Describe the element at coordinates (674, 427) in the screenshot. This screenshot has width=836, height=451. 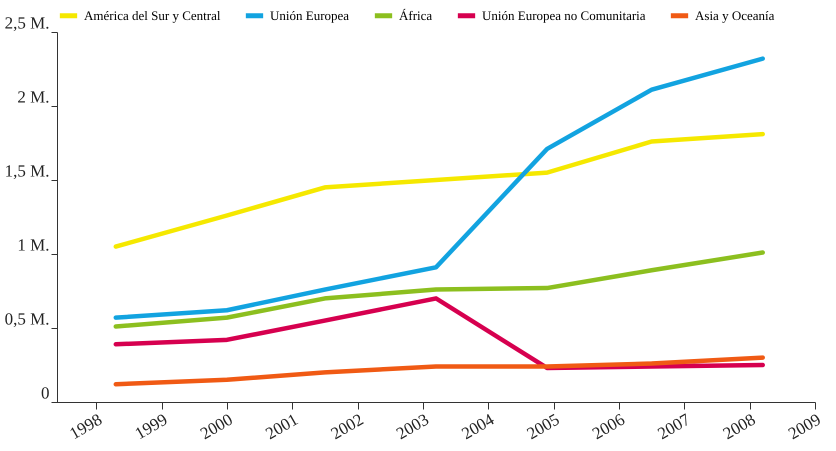
I see `x-tick-label: 2007` at that location.